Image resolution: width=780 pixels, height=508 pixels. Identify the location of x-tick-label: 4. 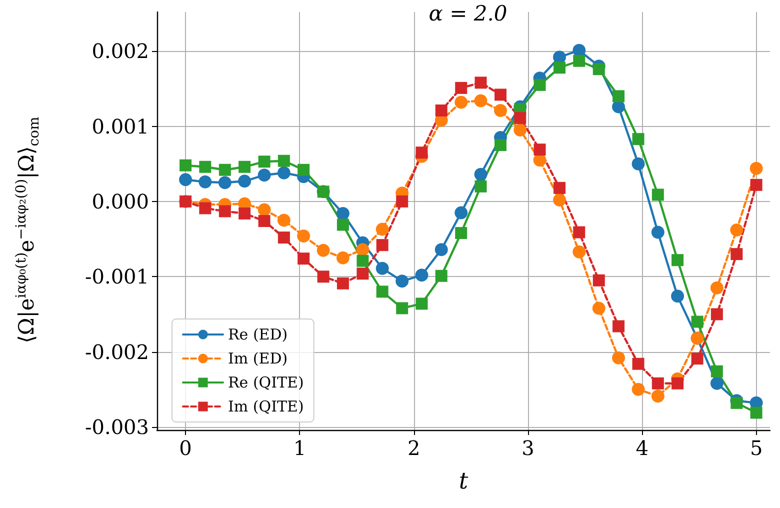
(642, 448).